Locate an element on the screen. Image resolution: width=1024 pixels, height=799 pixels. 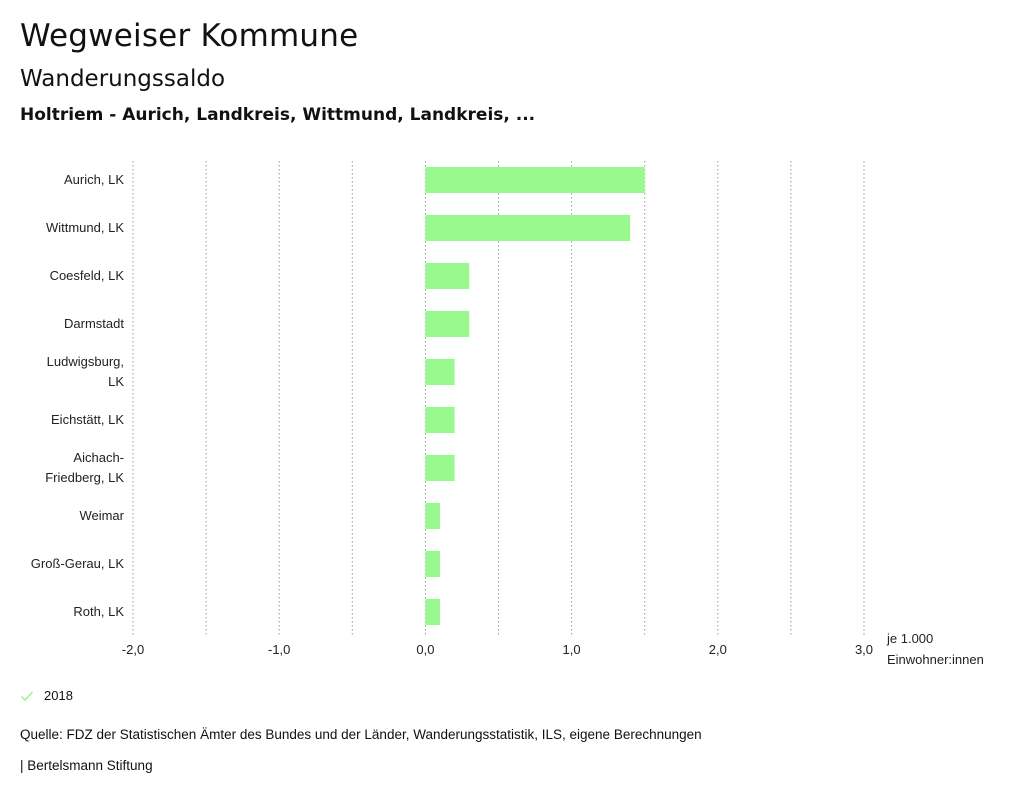
tick-label: 1,0 is located at coordinates (572, 649).